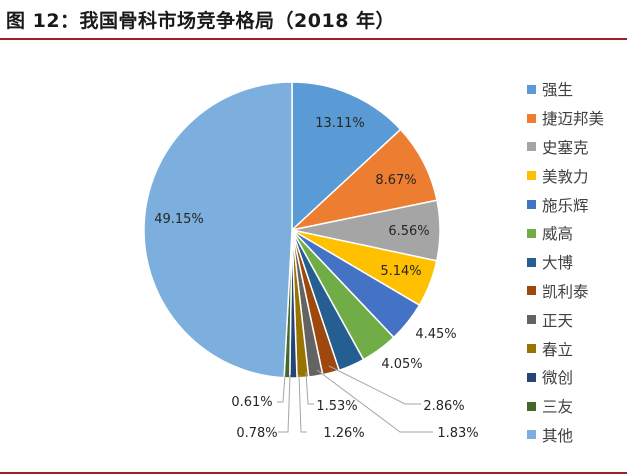 This screenshot has width=627, height=476. What do you see at coordinates (558, 378) in the screenshot?
I see `legend-label: 微创` at bounding box center [558, 378].